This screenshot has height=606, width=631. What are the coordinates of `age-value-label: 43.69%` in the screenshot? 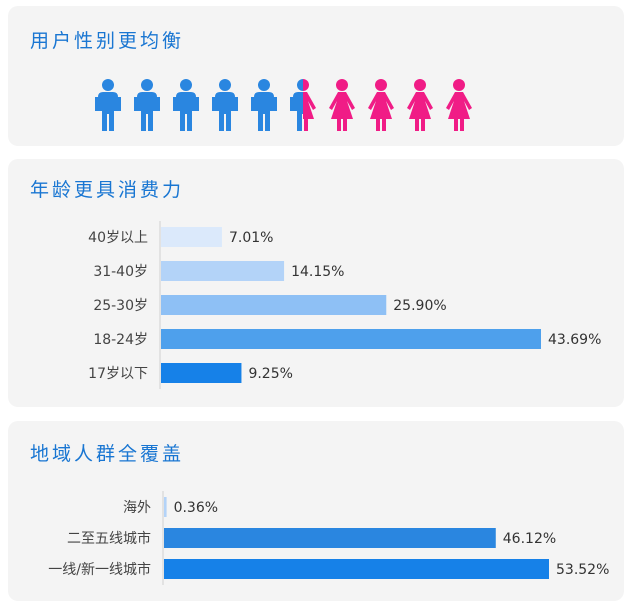 It's located at (574, 340).